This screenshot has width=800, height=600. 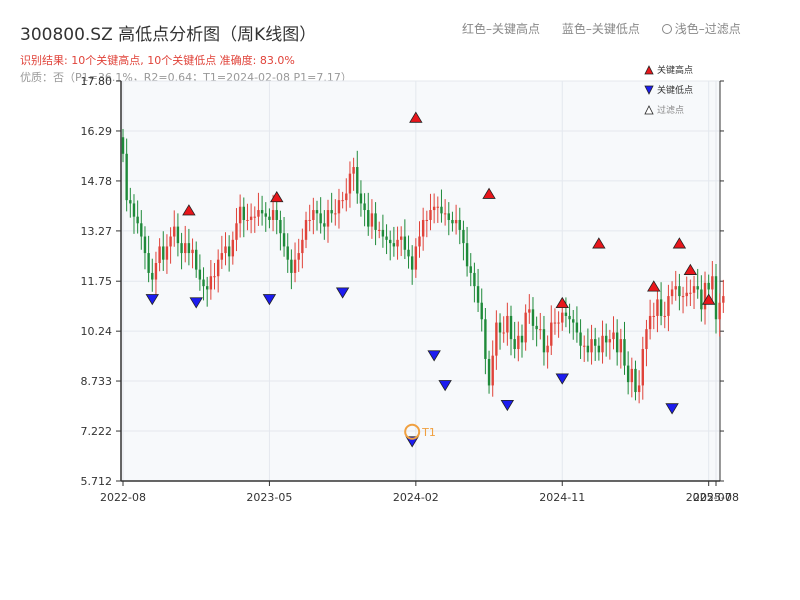 I want to click on x-tick-label: 2023-05, so click(x=269, y=497).